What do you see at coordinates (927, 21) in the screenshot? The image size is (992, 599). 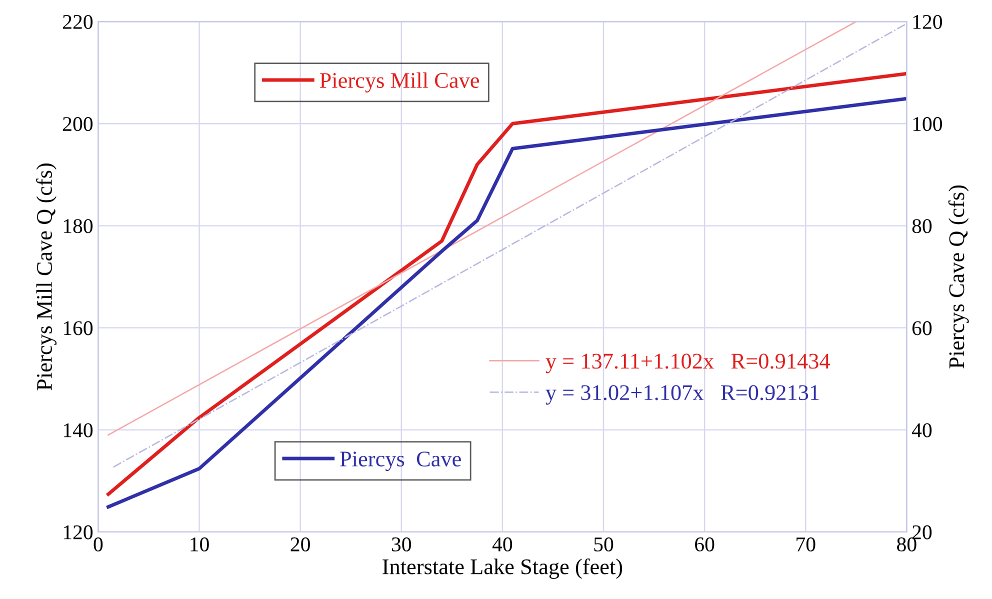 I see `y2-tick-label: 120` at bounding box center [927, 21].